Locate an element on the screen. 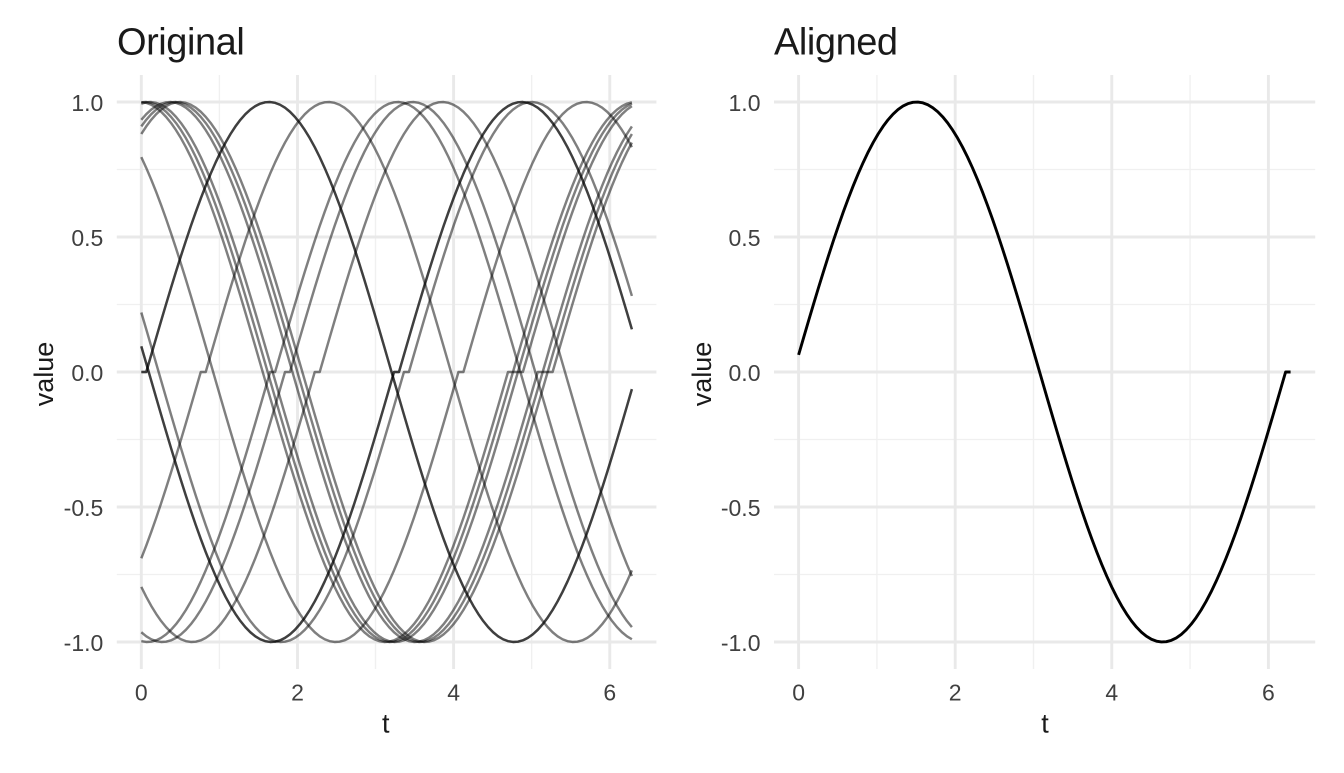 This screenshot has height=773, width=1344. svg-text: Original is located at coordinates (180, 42).